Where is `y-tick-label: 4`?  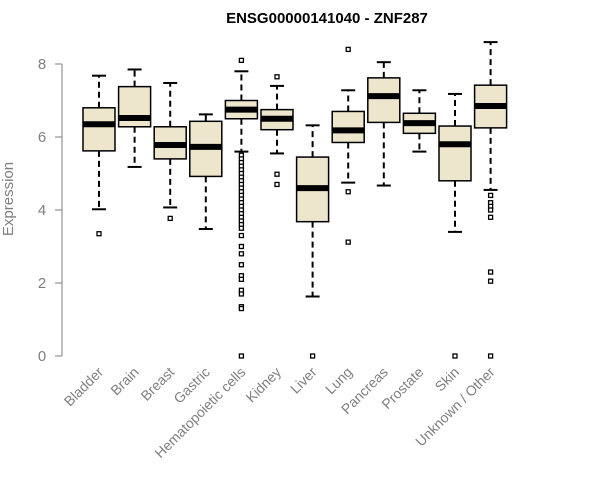 y-tick-label: 4 is located at coordinates (42, 210).